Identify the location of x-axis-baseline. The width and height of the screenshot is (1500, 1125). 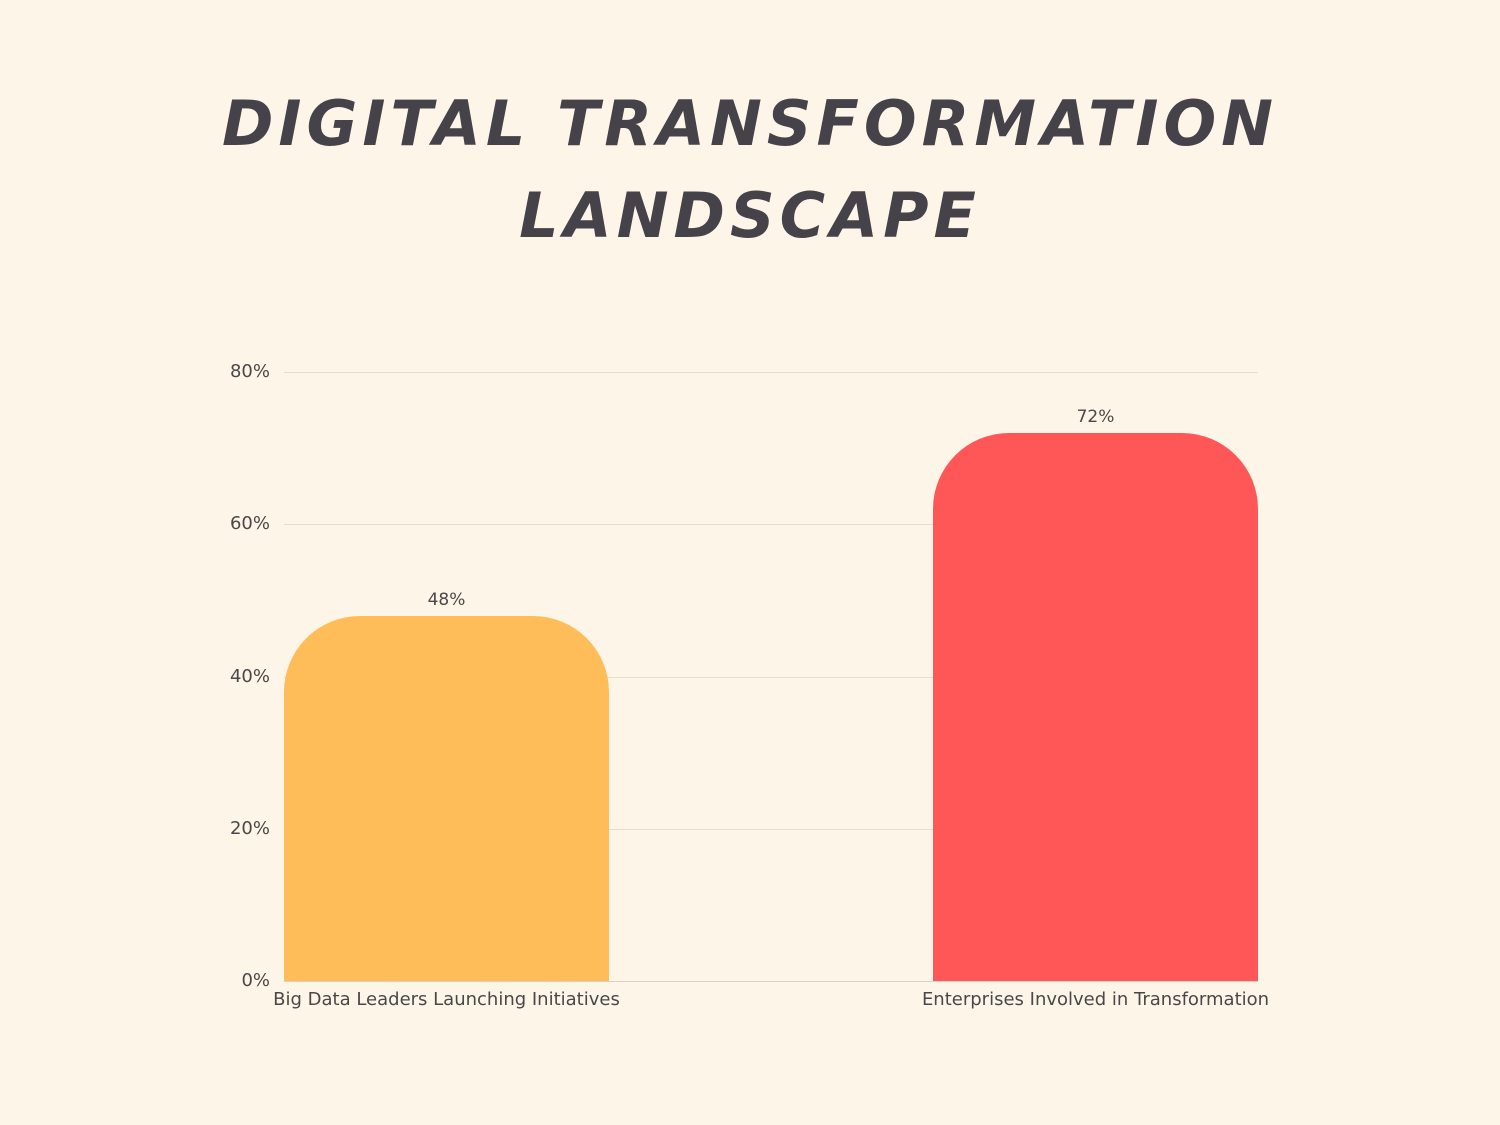
(771, 981).